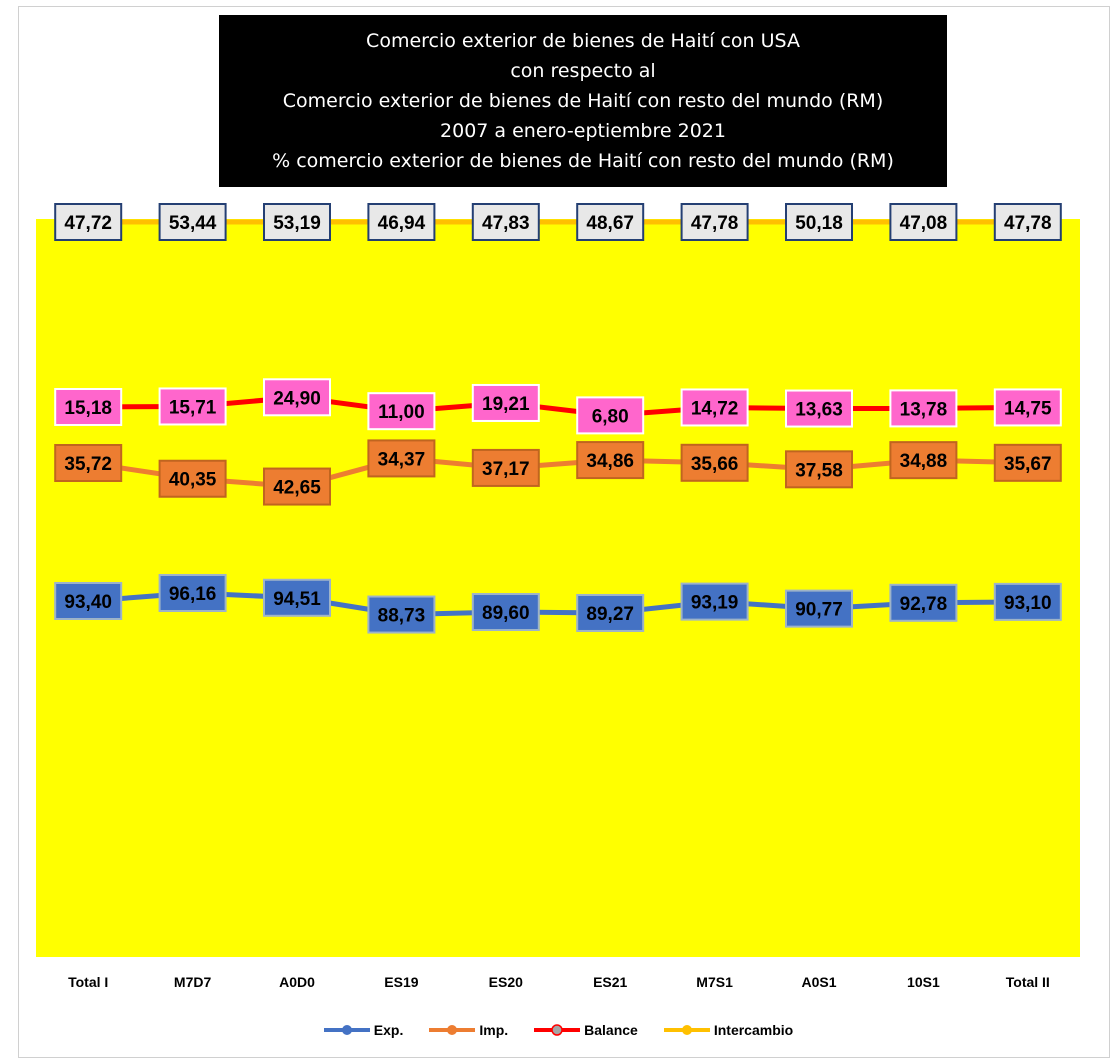 The width and height of the screenshot is (1115, 1062). Describe the element at coordinates (88, 223) in the screenshot. I see `data-label-text: 47,72` at that location.